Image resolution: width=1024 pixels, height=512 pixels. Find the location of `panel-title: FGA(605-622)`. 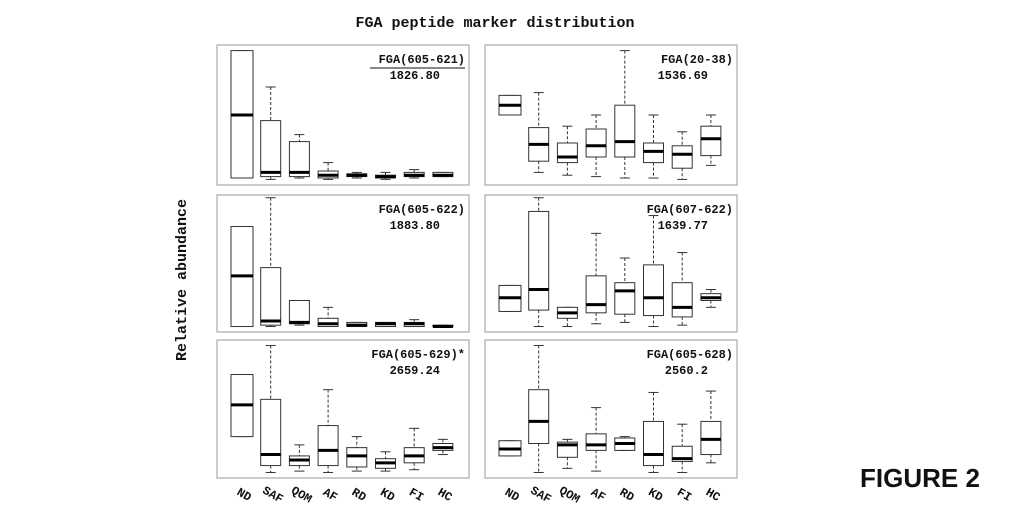

panel-title: FGA(605-622) is located at coordinates (422, 210).